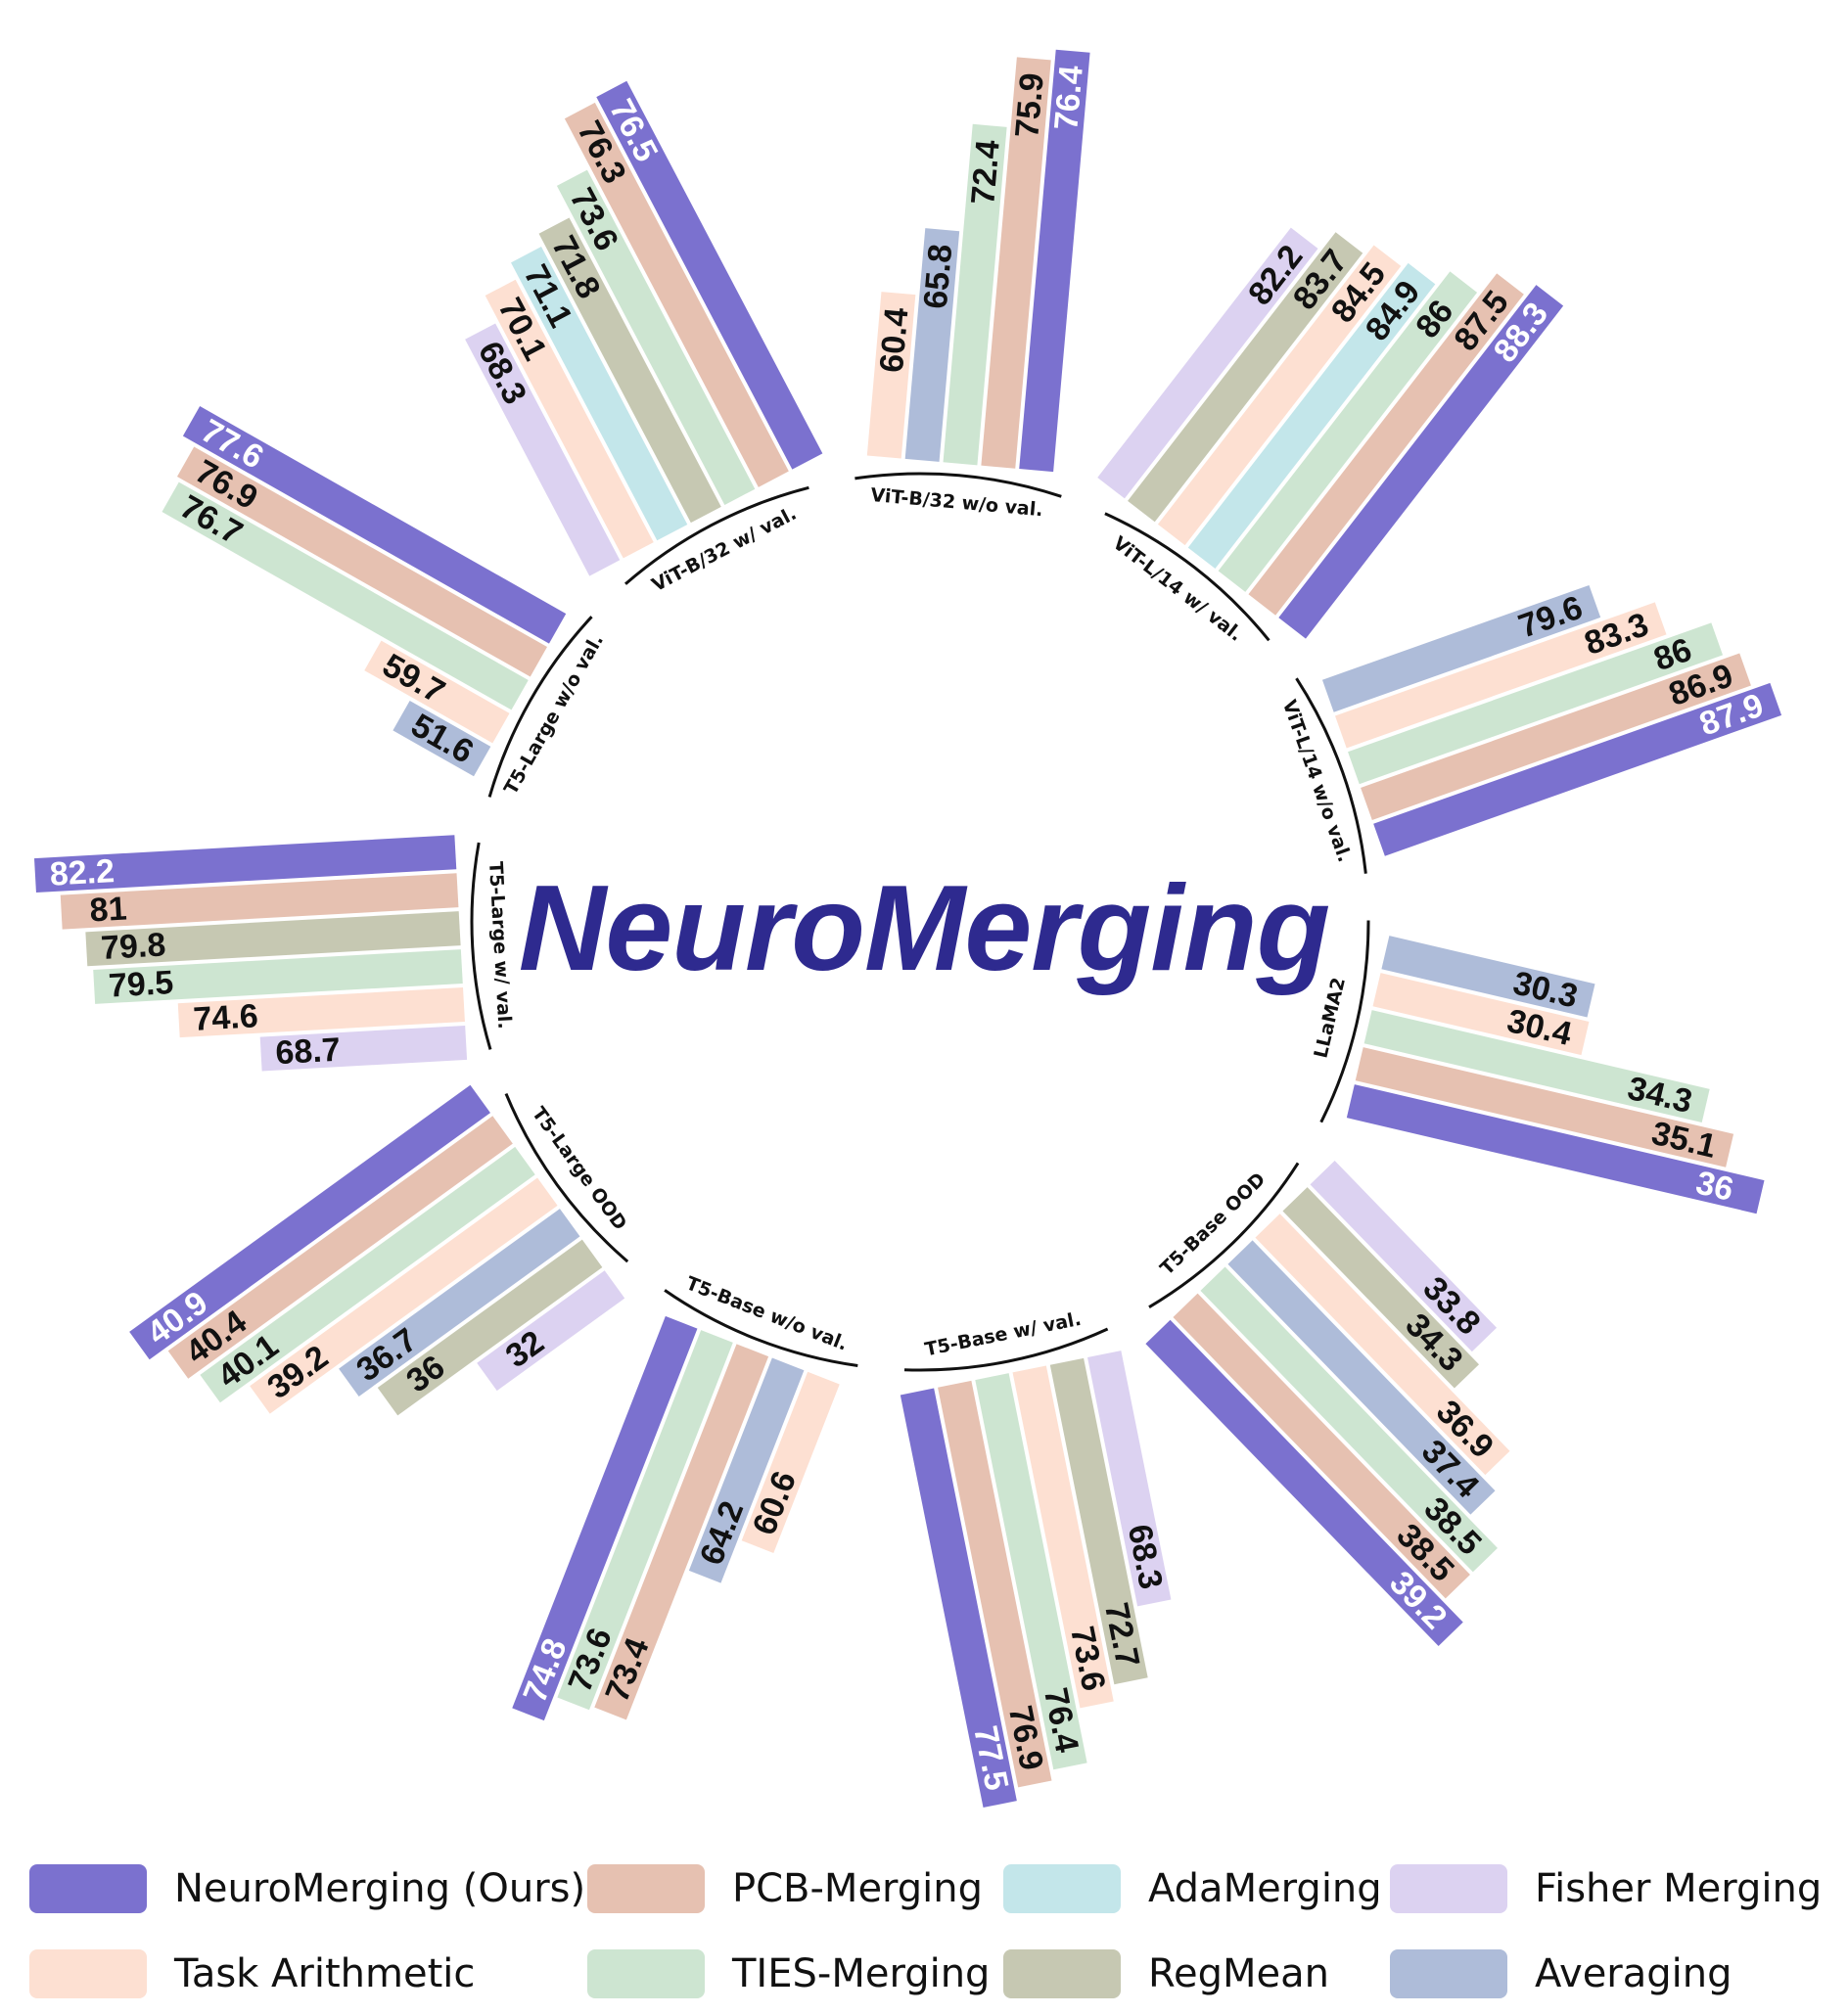 Image resolution: width=1848 pixels, height=2015 pixels. What do you see at coordinates (82, 872) in the screenshot?
I see `bar-value-label: 82.2` at bounding box center [82, 872].